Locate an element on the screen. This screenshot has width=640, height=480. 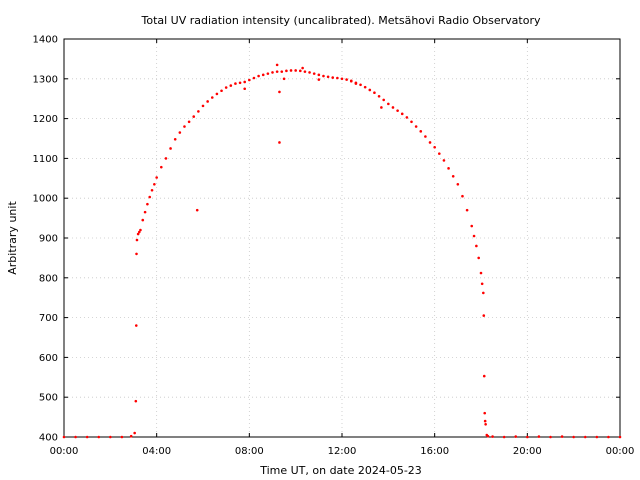
y-tick-label: 1100 is located at coordinates (45, 159).